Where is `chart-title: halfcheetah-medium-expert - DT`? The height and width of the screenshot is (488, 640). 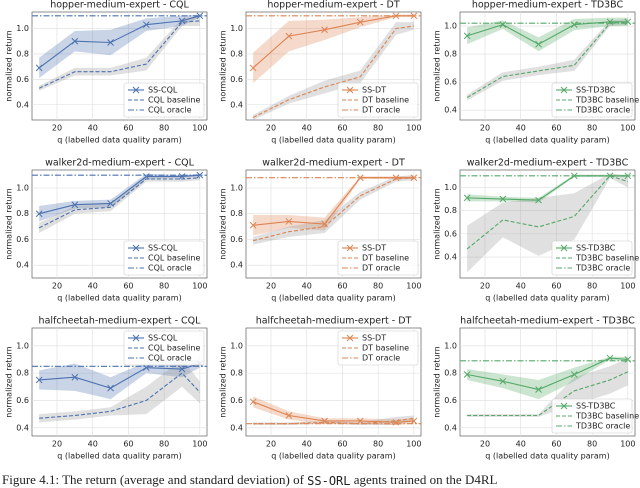 chart-title: halfcheetah-medium-expert - DT is located at coordinates (334, 321).